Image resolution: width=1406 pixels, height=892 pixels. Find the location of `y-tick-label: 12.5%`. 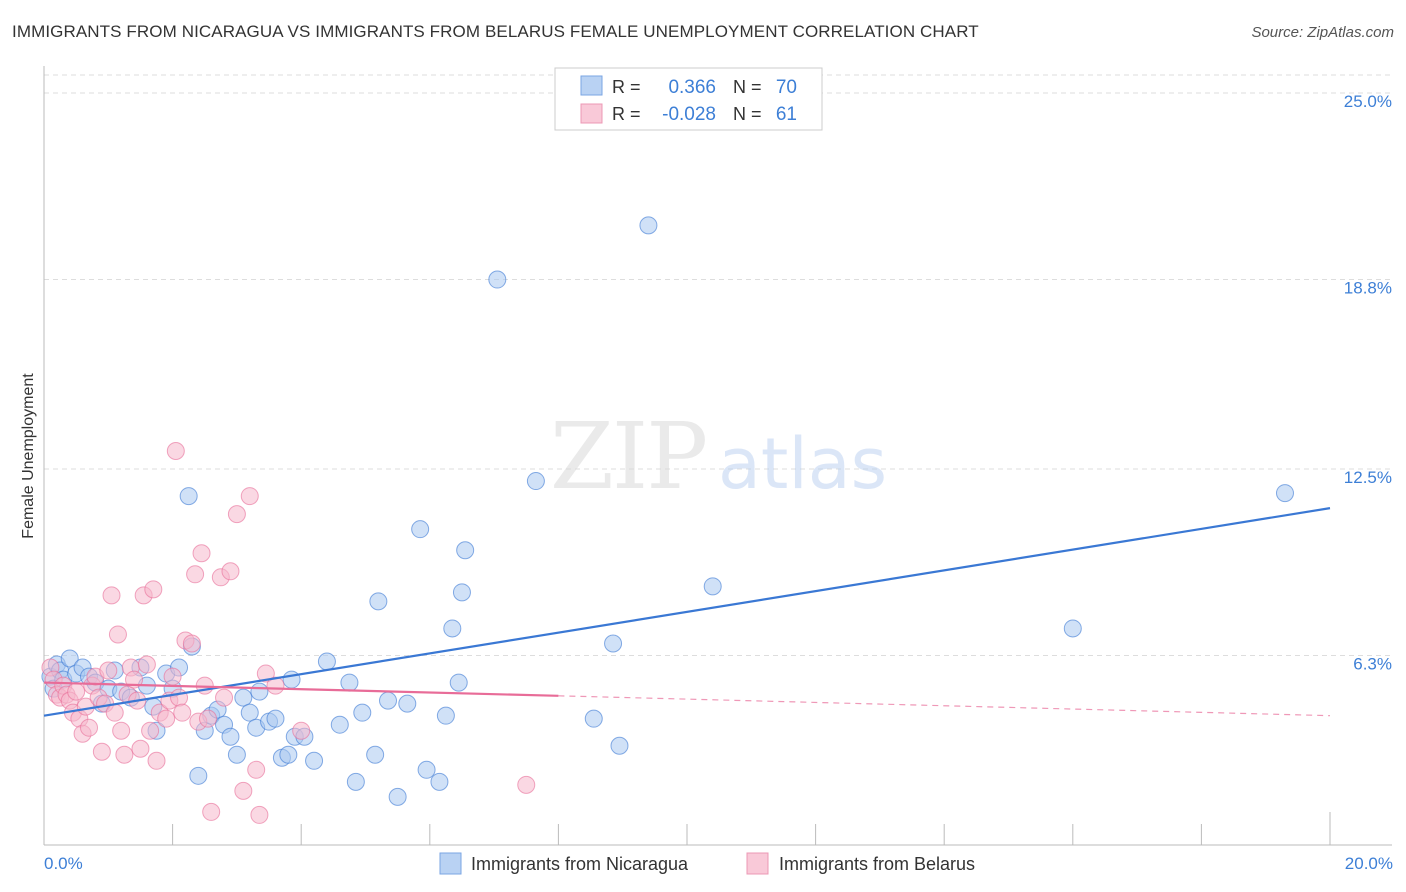

y-tick-label: 12.5% is located at coordinates (1368, 477).